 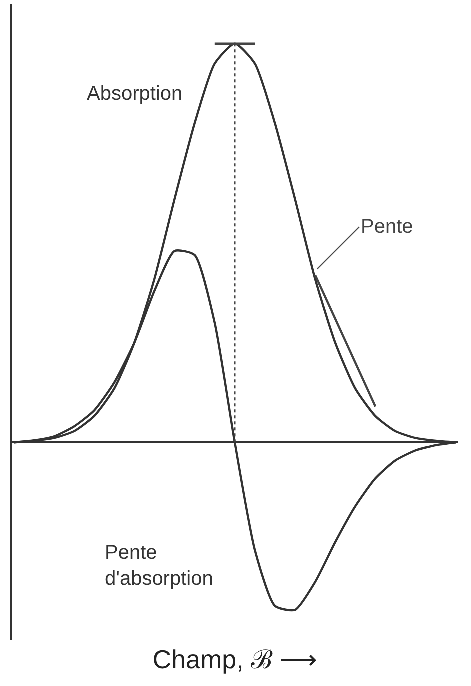 What do you see at coordinates (235, 659) in the screenshot?
I see `x-axis-title: Champ, ℬ ⟶` at bounding box center [235, 659].